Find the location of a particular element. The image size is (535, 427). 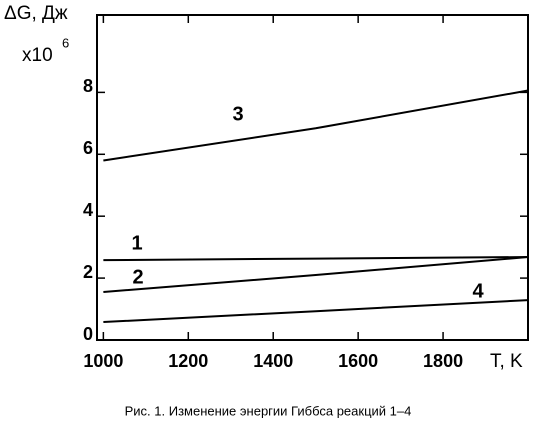

series-label: 1 is located at coordinates (136, 243).